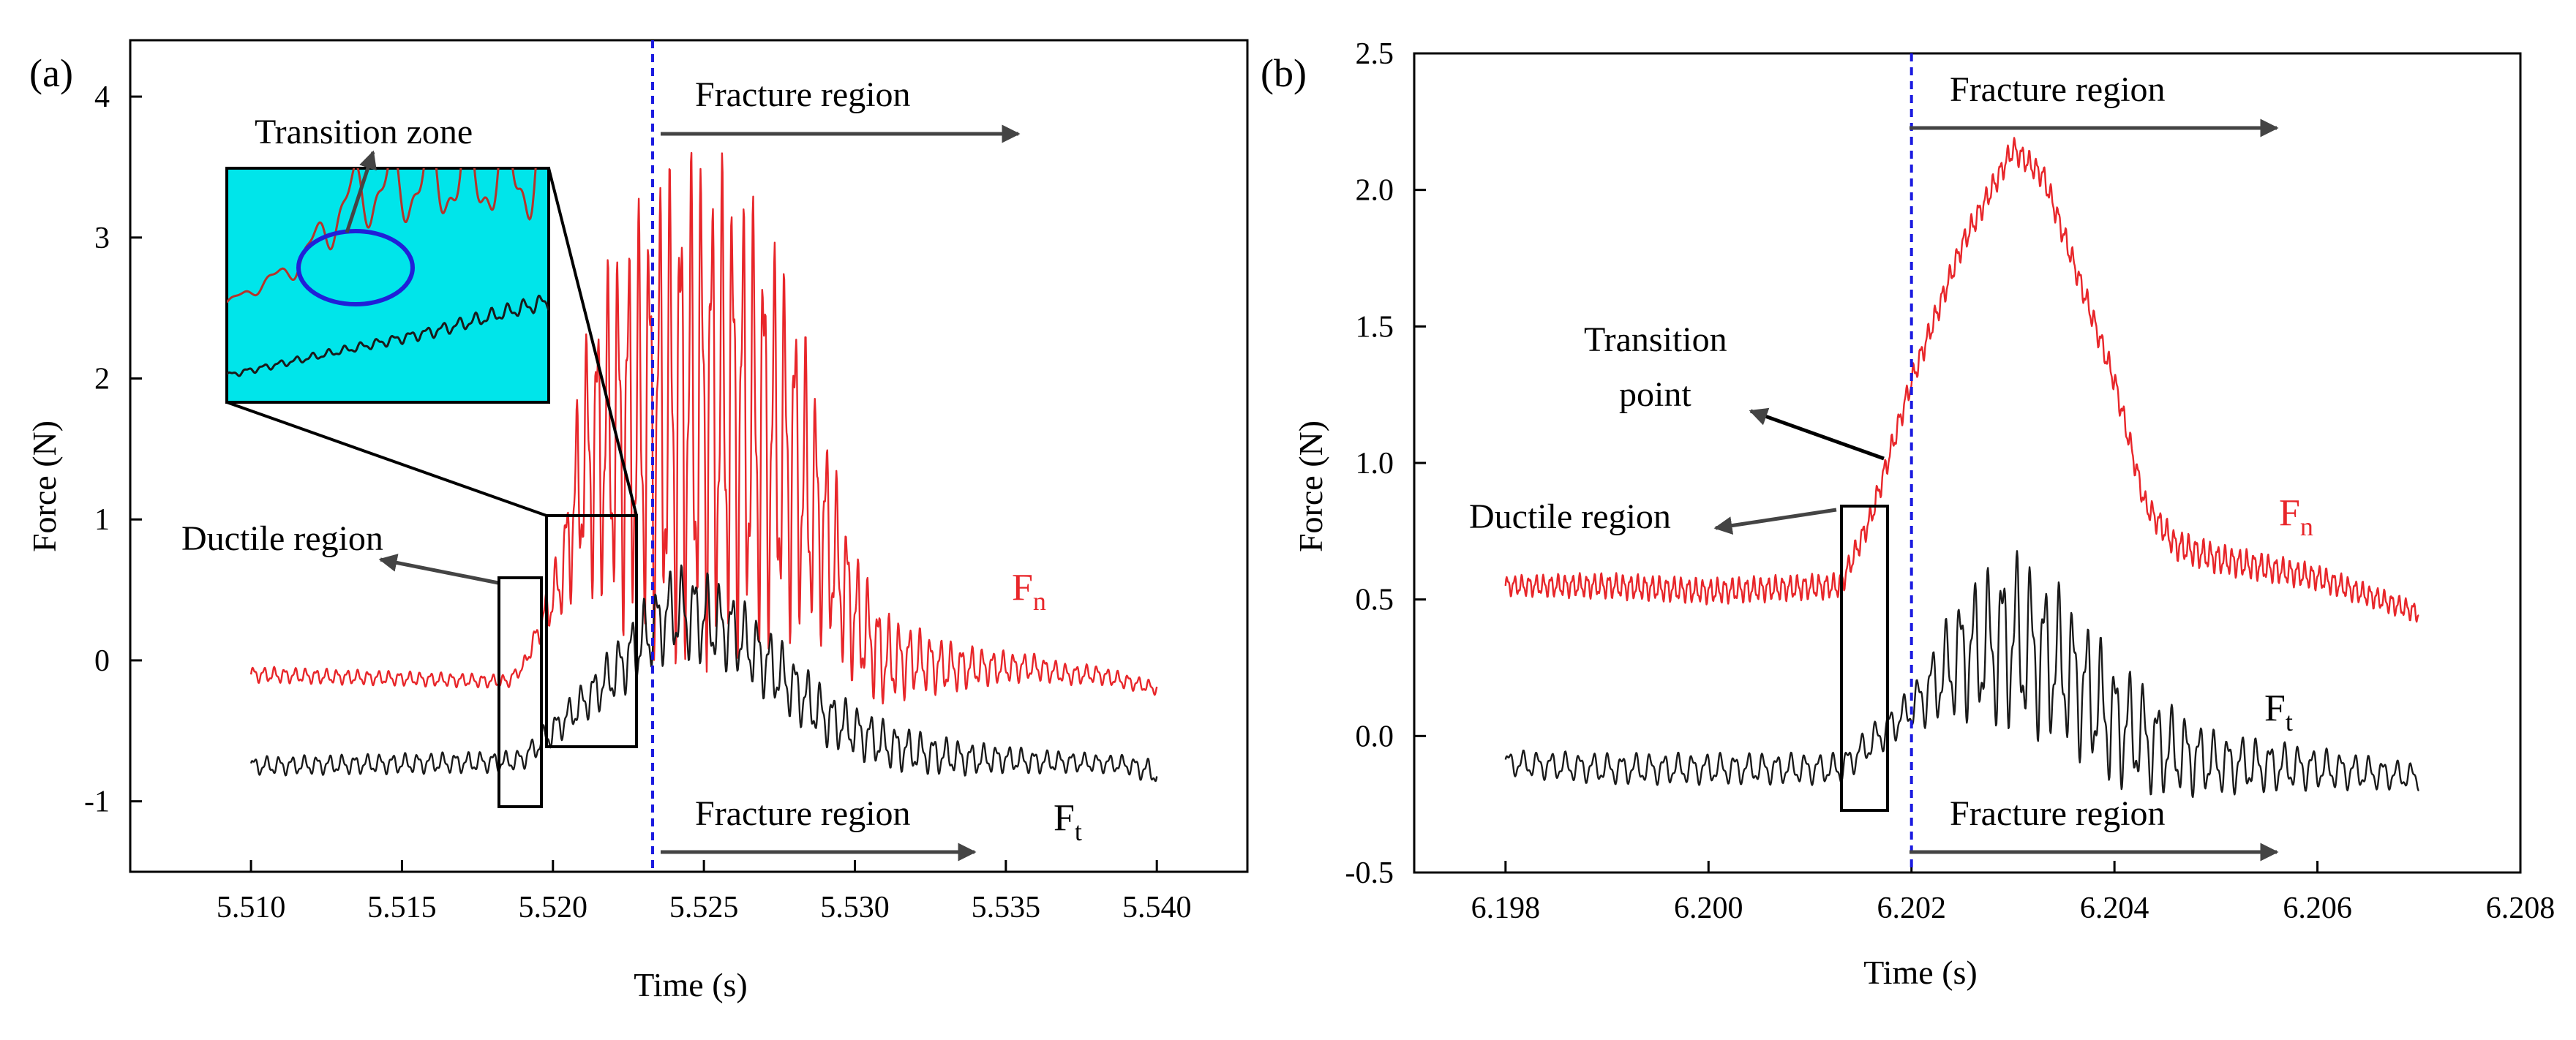 Image resolution: width=2576 pixels, height=1040 pixels. I want to click on panel-b-fracture-label-bottom: Fracture region, so click(2058, 814).